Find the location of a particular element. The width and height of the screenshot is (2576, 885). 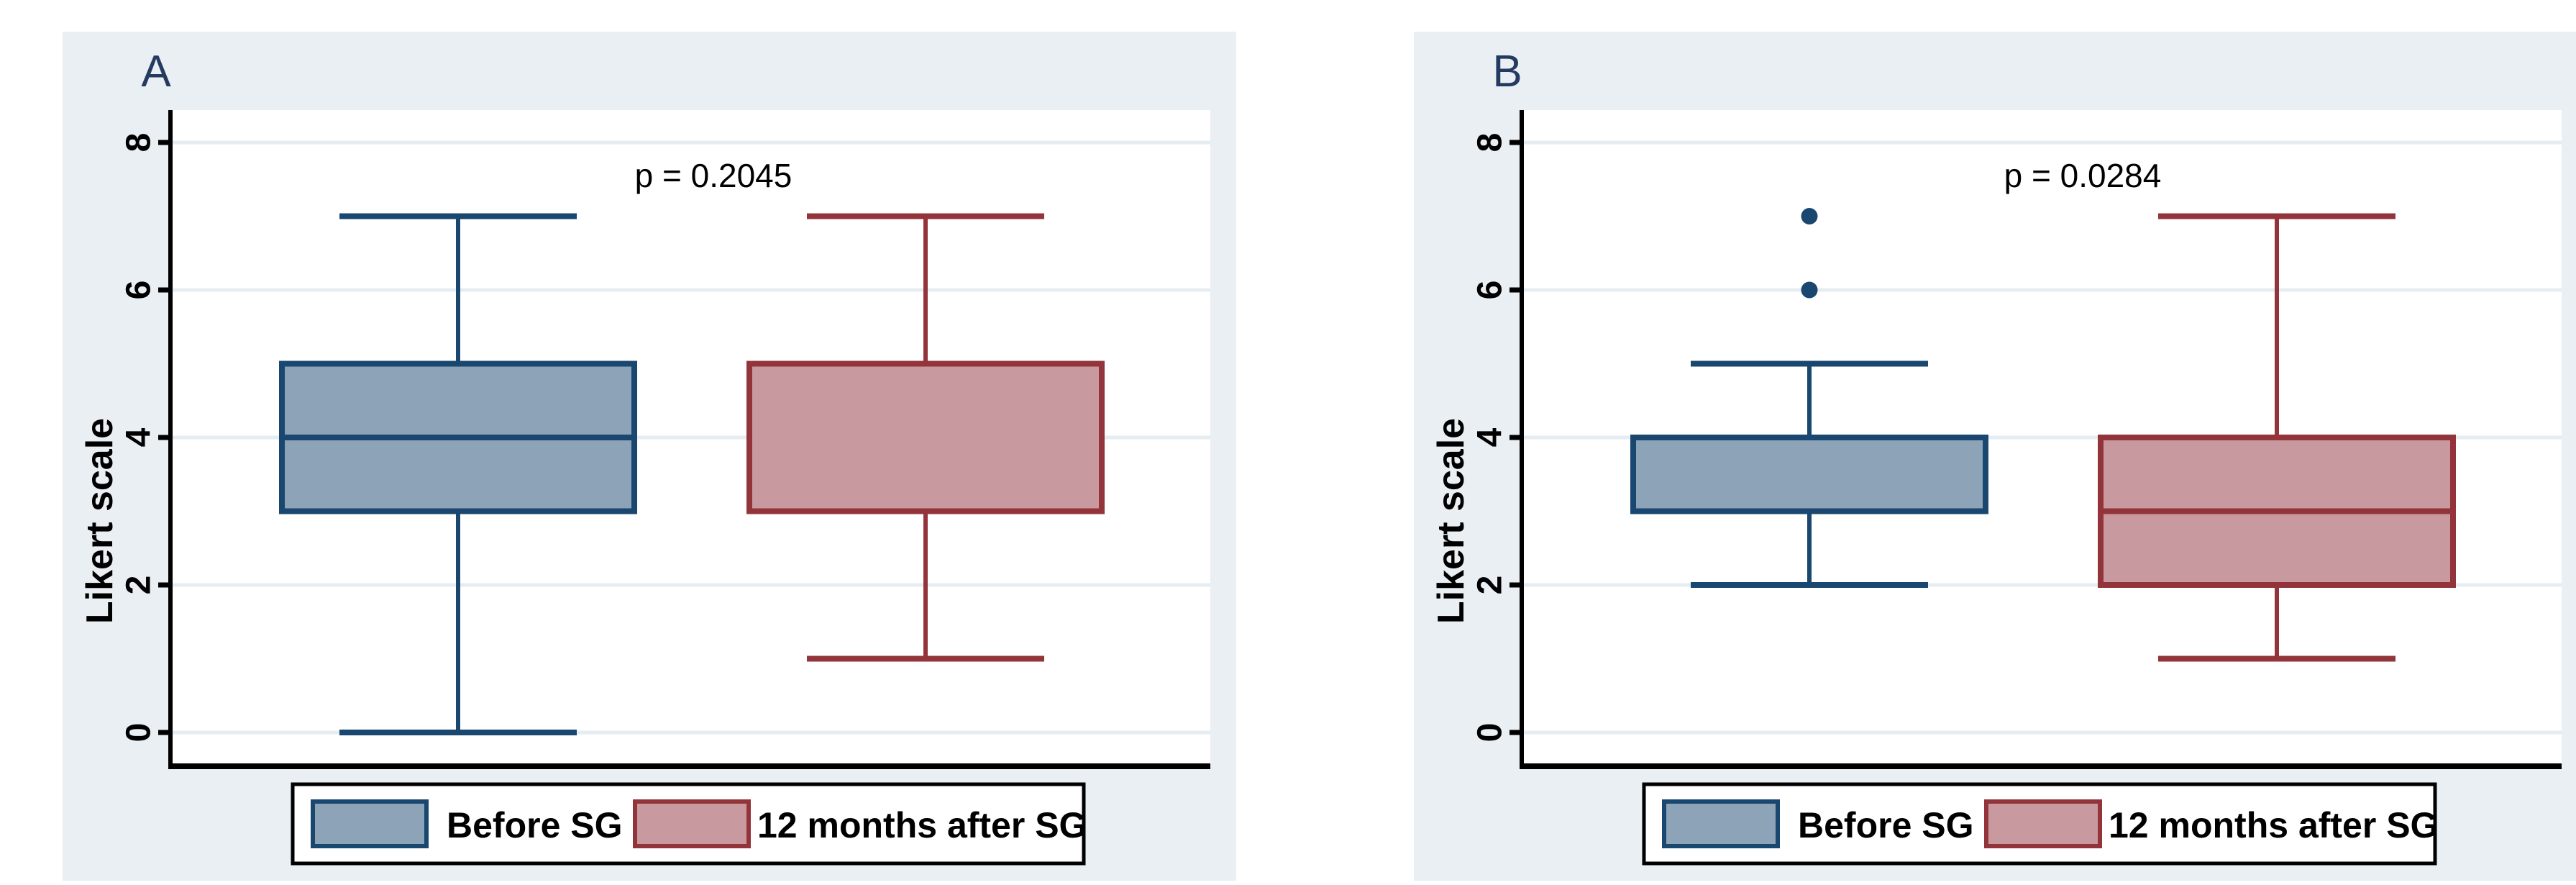

panel-letter: A is located at coordinates (156, 71).